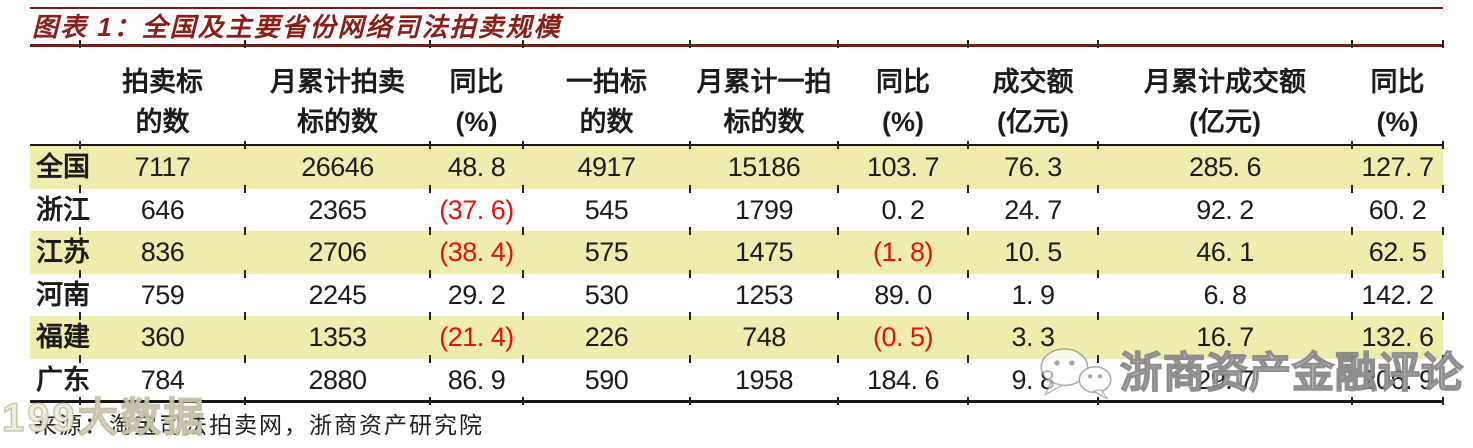  Describe the element at coordinates (162, 82) in the screenshot. I see `column-header-line1: 拍卖标` at that location.